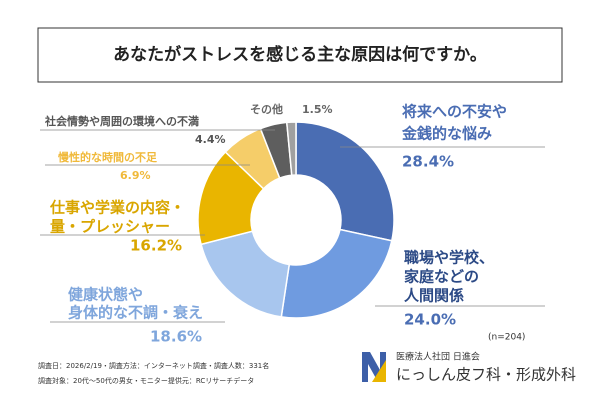  I want to click on footer-line: 調査対象：20代～50代の男女・モニター提供元：RCリサーチデータ, so click(146, 380).